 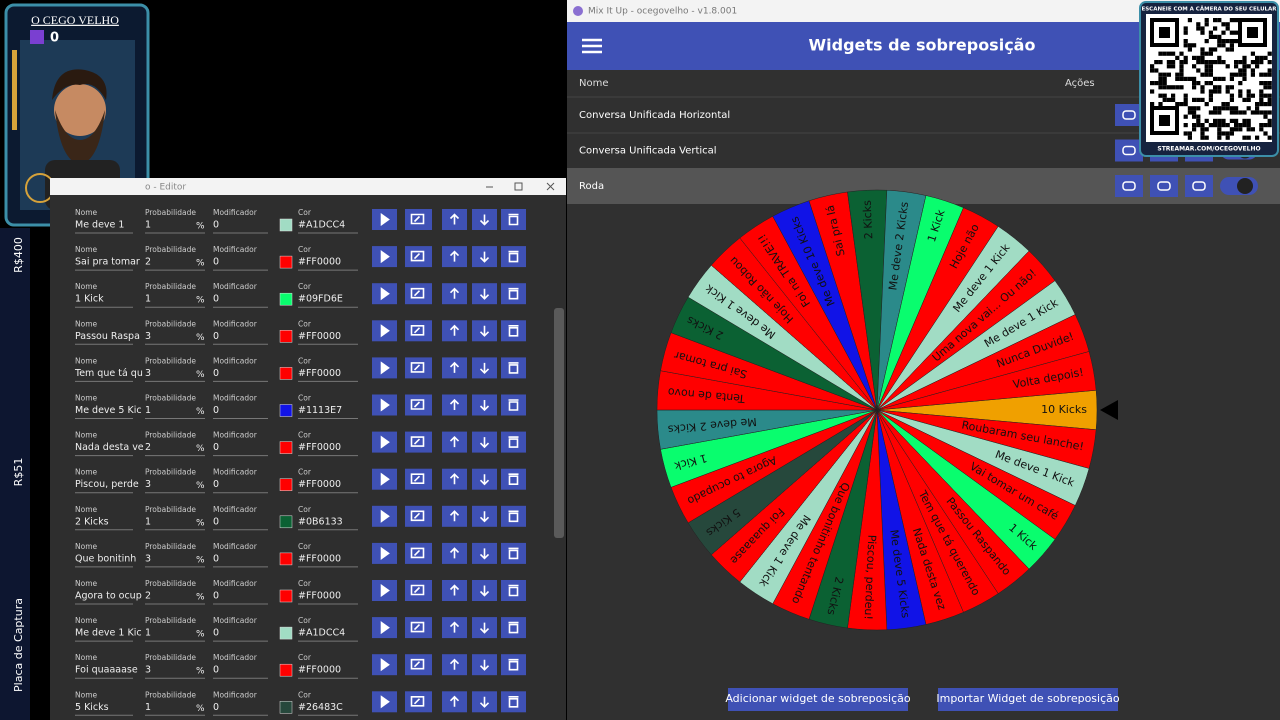 I want to click on app-title: Mix It Up - ocegovelho - v1.8.001, so click(x=662, y=12).